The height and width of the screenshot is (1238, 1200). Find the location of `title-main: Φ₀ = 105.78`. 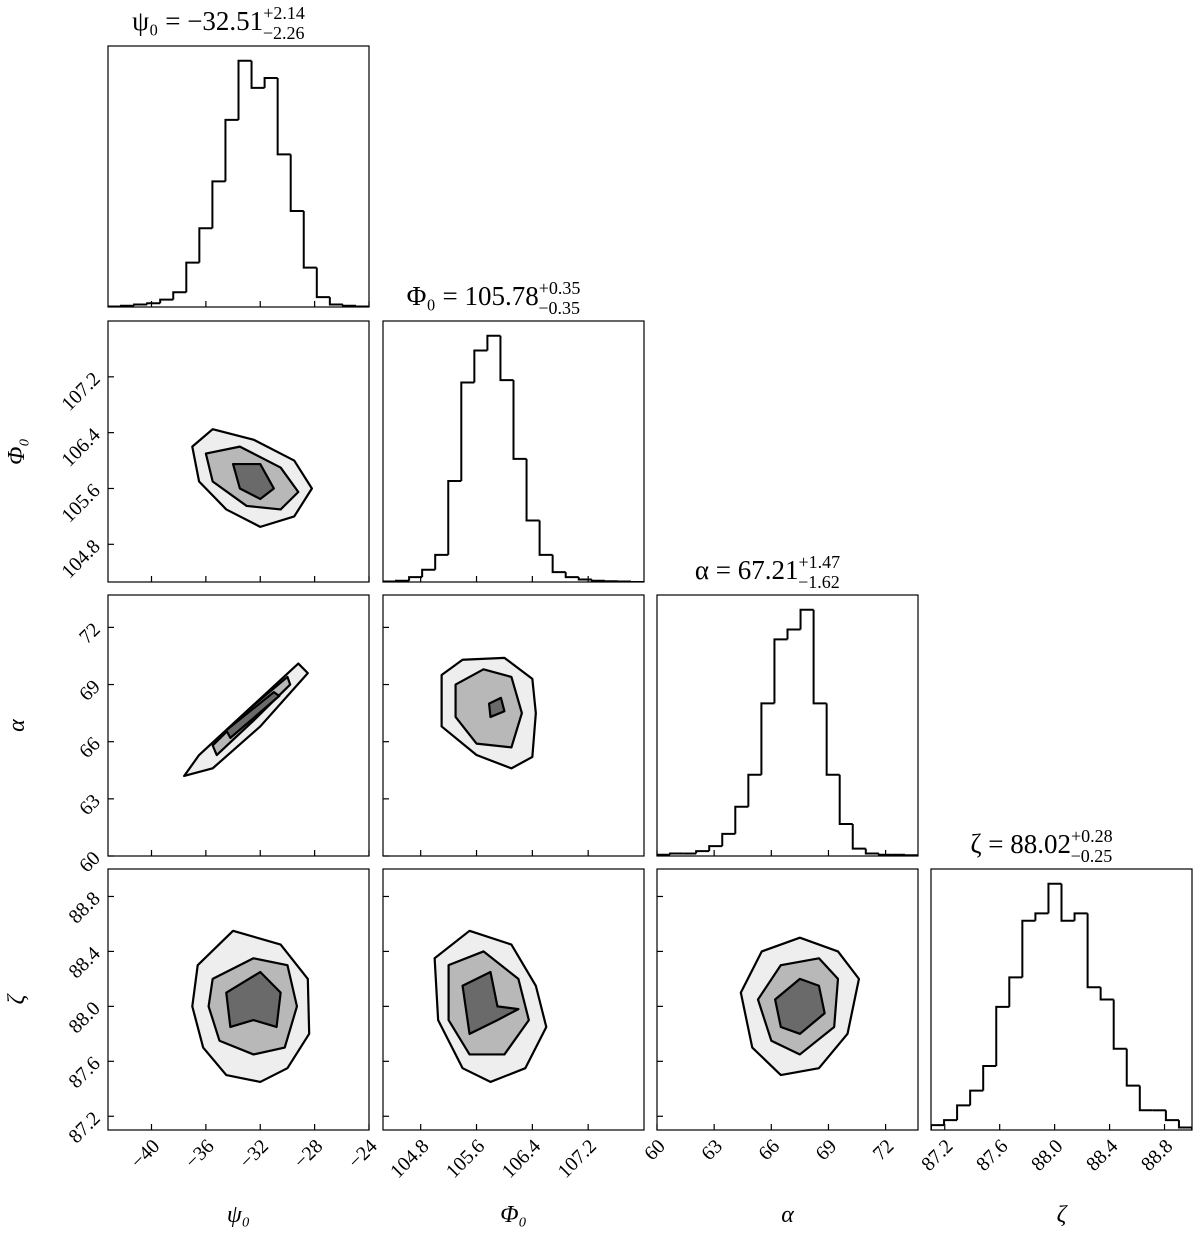

title-main: Φ₀ = 105.78 is located at coordinates (473, 296).